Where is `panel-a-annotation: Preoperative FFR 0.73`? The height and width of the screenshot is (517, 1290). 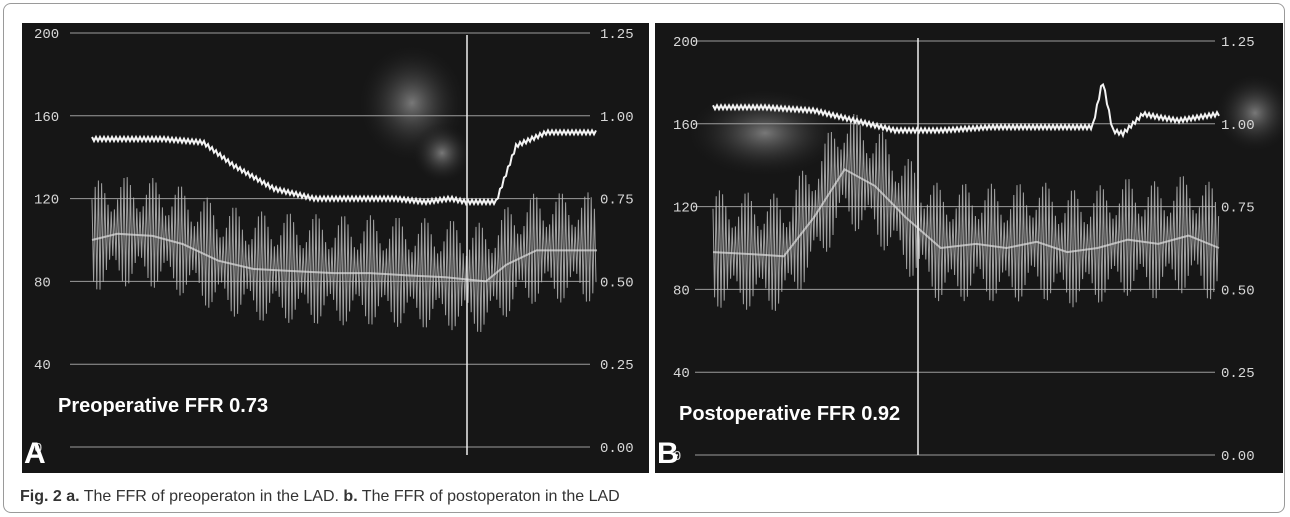 panel-a-annotation: Preoperative FFR 0.73 is located at coordinates (163, 406).